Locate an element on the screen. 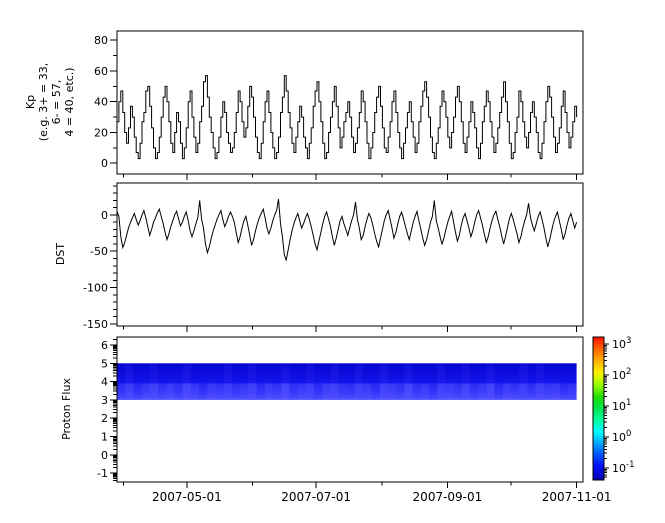  proton-ytick-label: -1 is located at coordinates (102, 473).